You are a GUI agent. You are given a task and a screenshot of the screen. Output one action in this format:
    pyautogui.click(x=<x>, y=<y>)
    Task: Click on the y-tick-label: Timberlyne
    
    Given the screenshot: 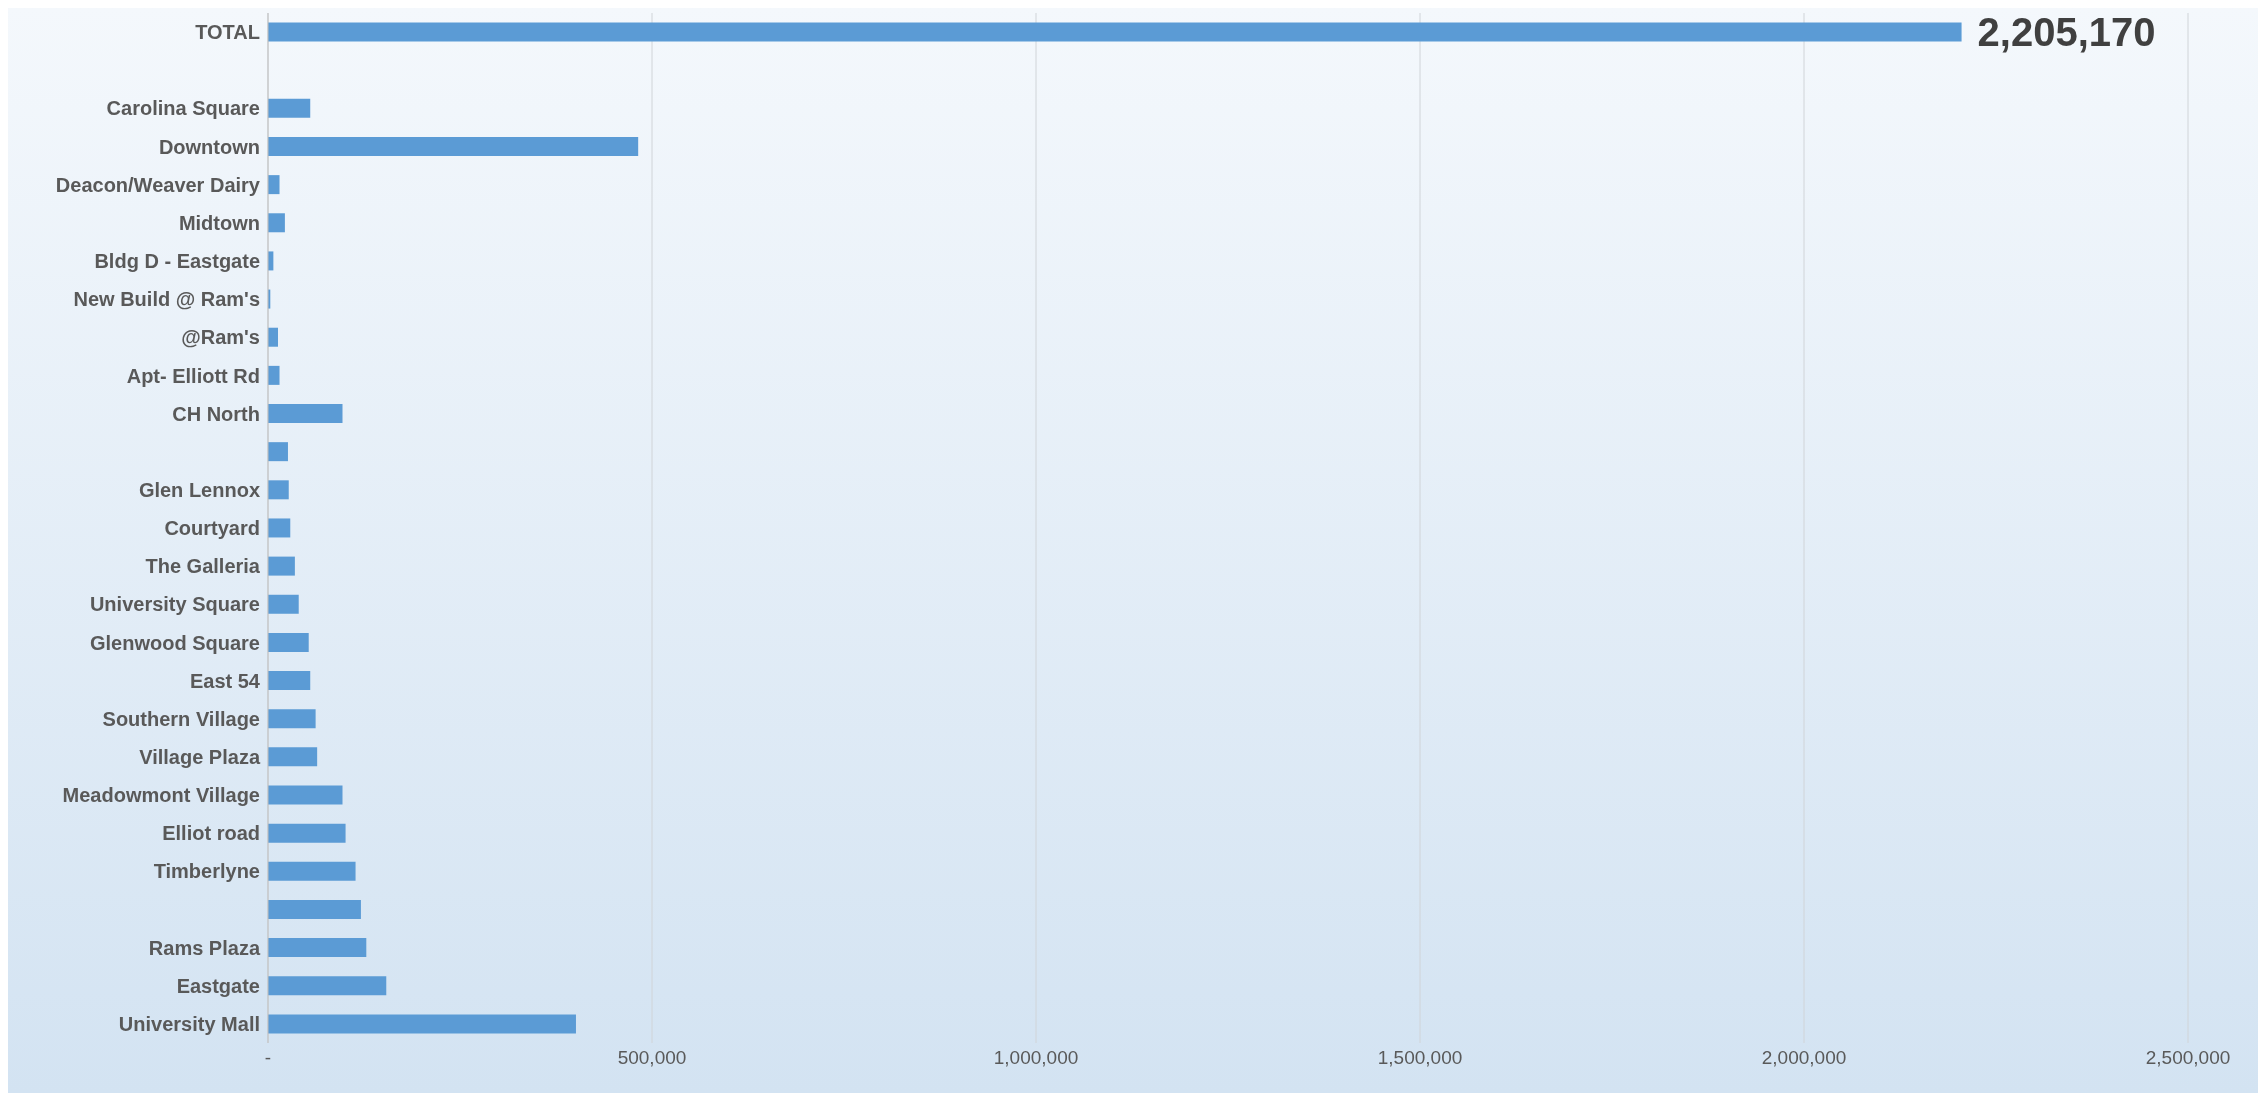 What is the action you would take?
    pyautogui.click(x=206, y=871)
    